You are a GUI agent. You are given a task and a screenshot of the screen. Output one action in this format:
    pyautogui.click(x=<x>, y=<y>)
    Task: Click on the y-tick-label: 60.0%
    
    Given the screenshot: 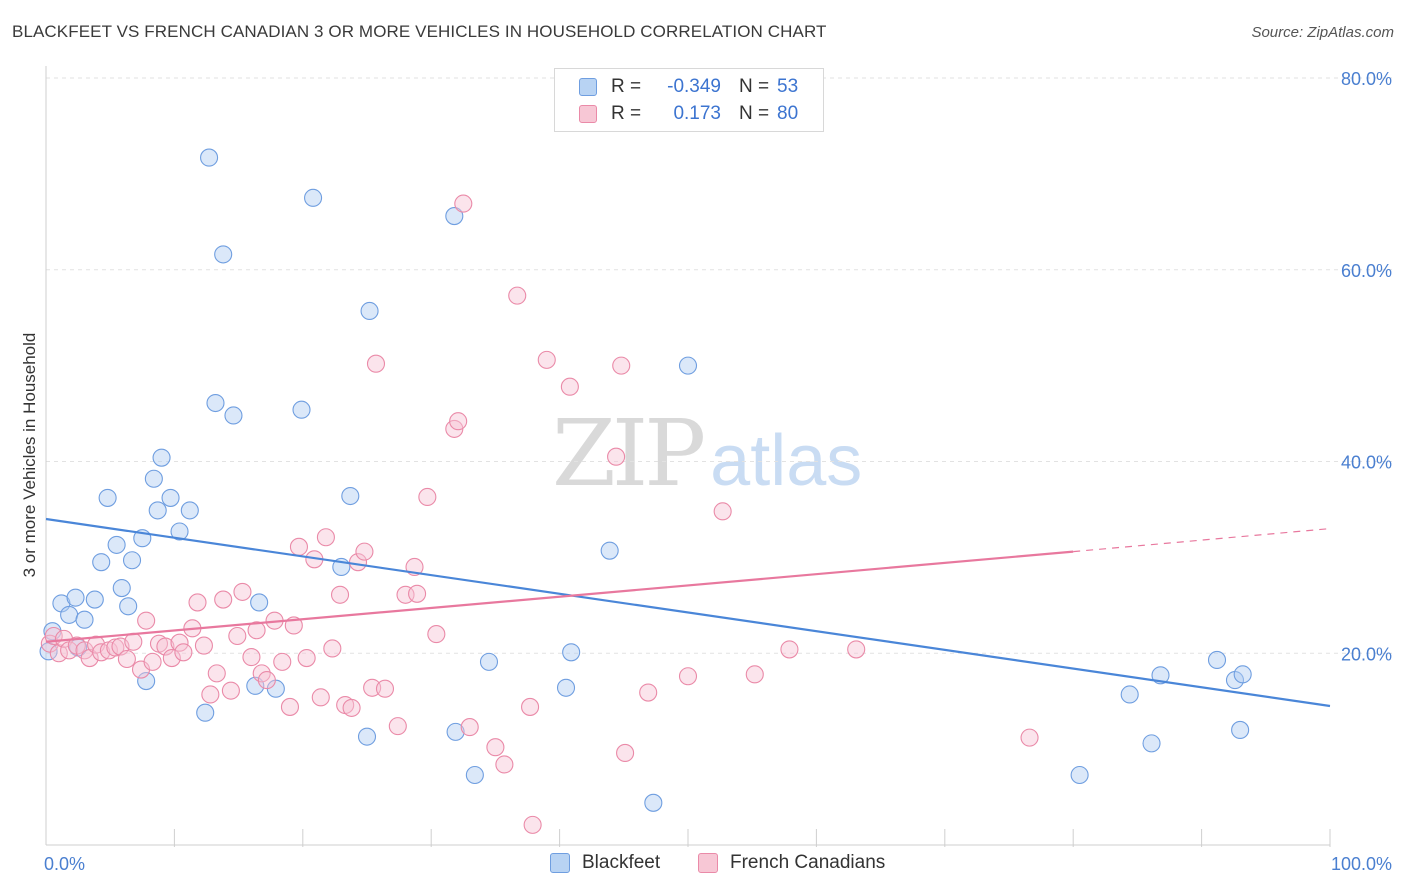 What is the action you would take?
    pyautogui.click(x=1366, y=271)
    